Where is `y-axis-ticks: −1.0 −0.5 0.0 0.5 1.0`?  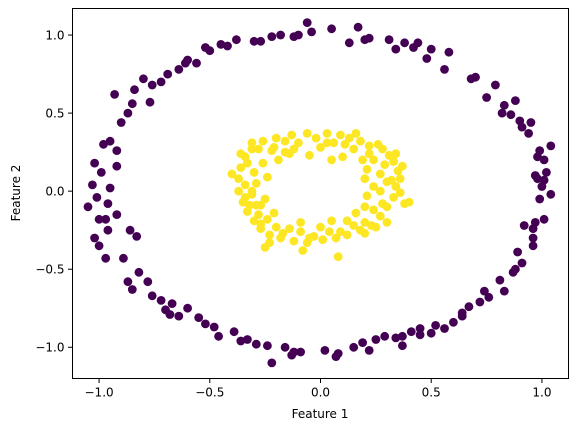 y-axis-ticks: −1.0 −0.5 0.0 0.5 1.0 is located at coordinates (54, 191).